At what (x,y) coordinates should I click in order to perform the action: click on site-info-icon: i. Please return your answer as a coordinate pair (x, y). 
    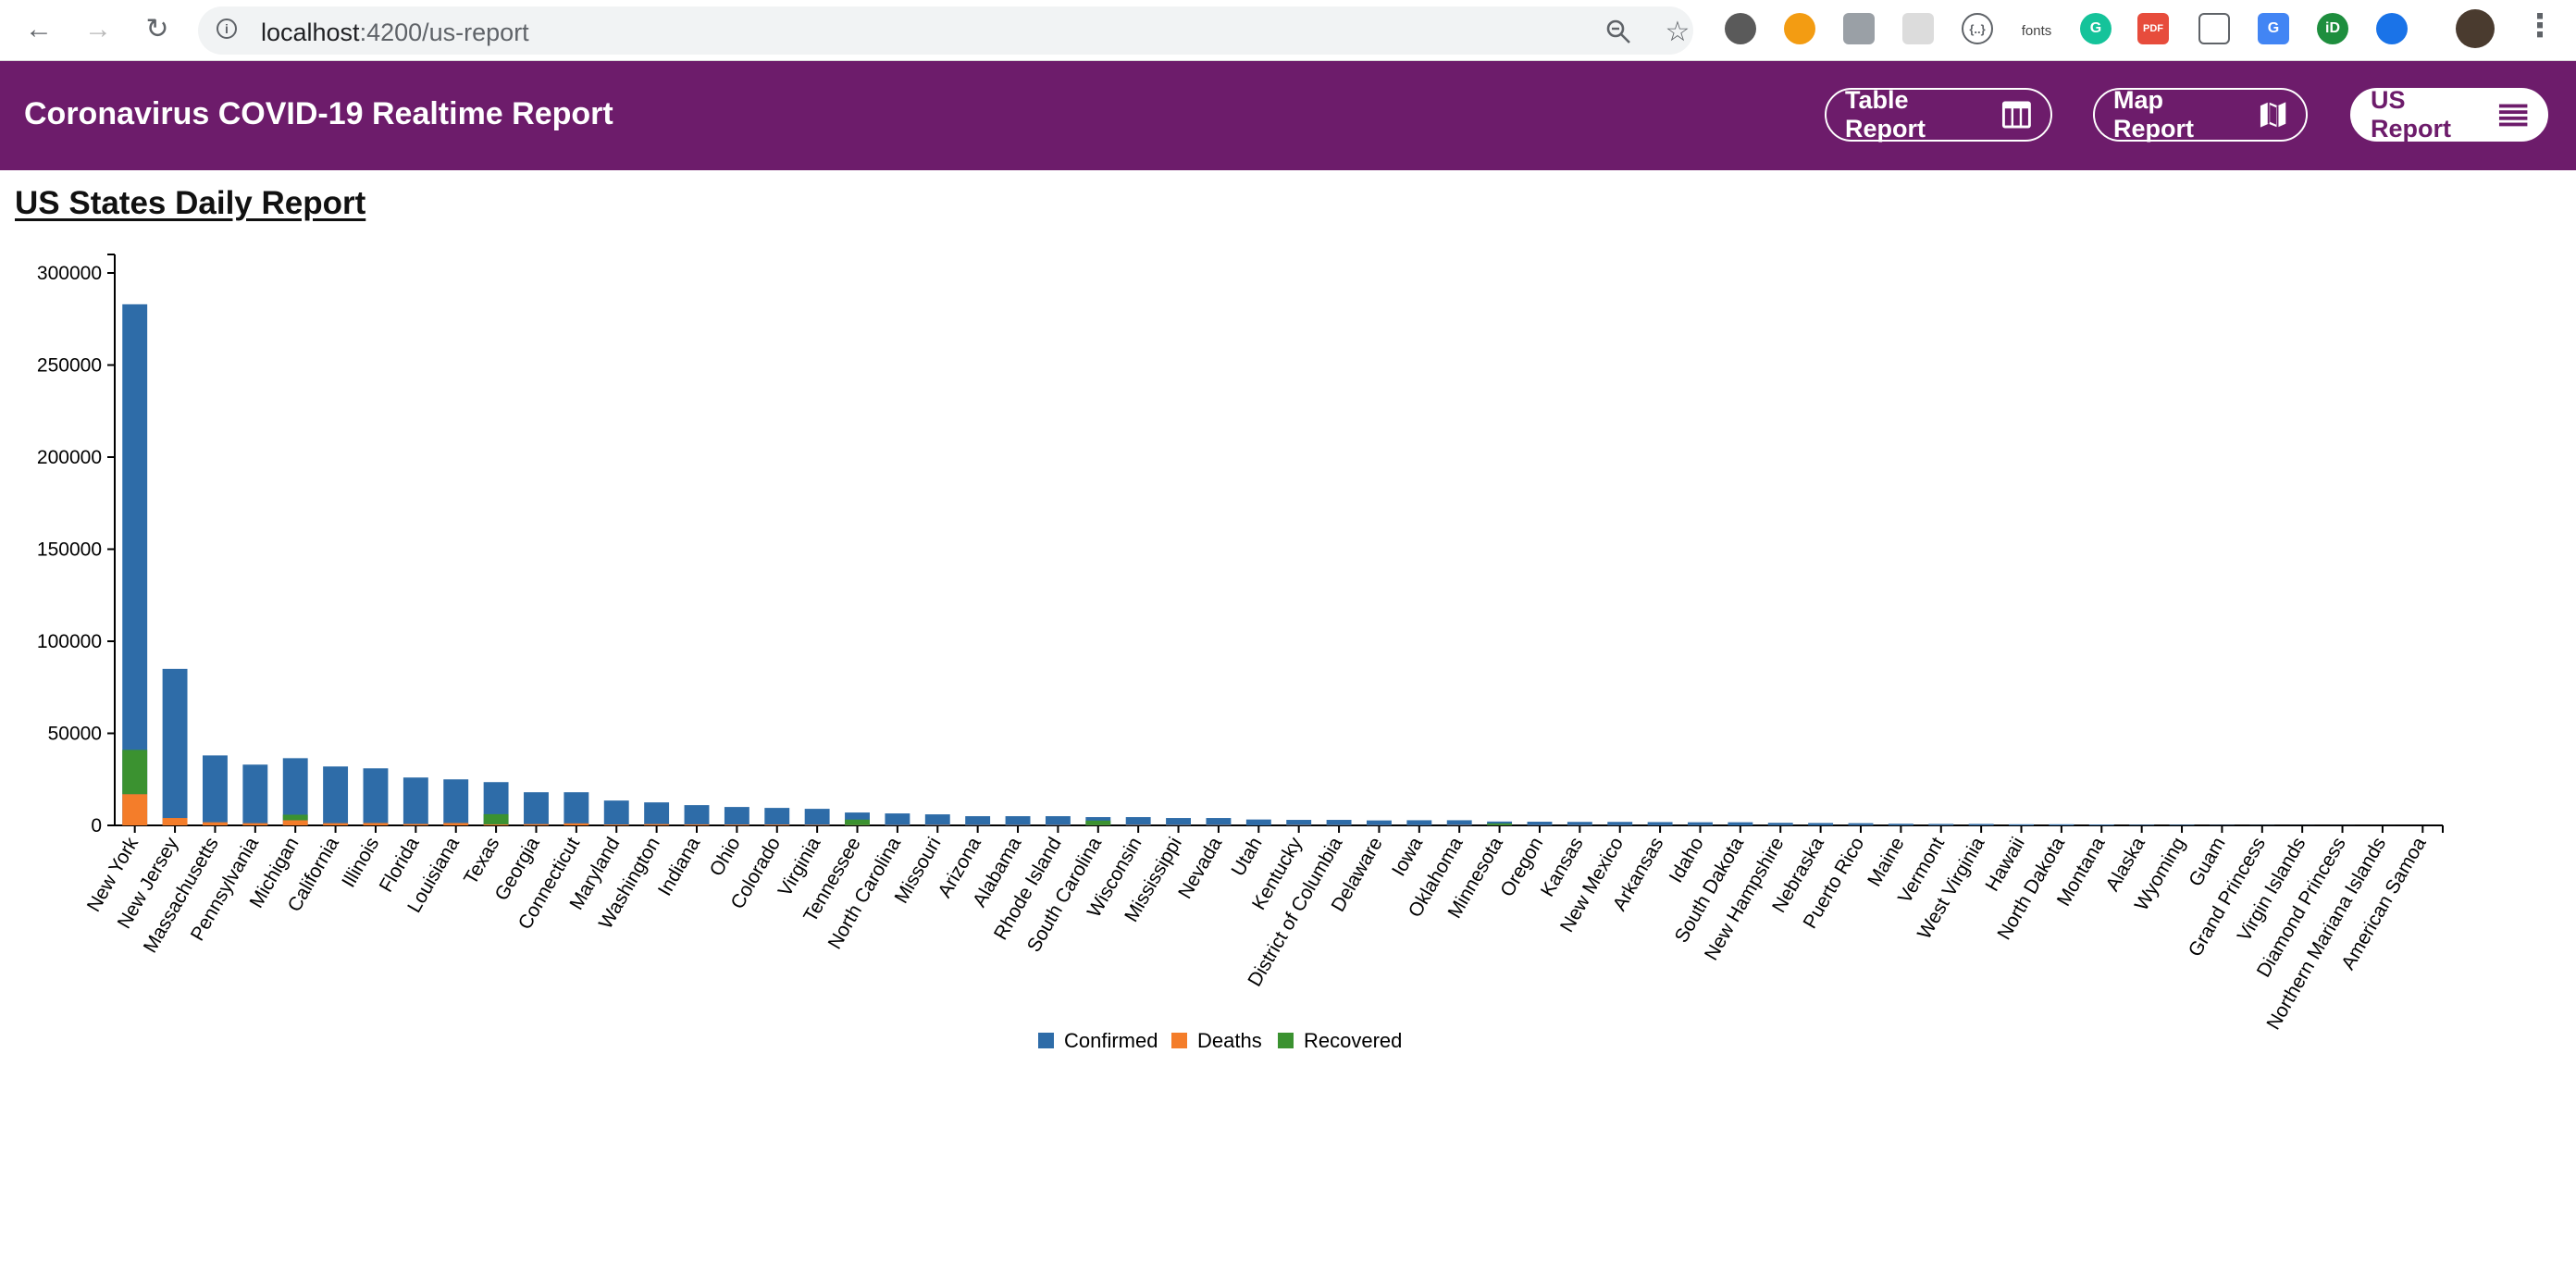
    Looking at the image, I should click on (227, 29).